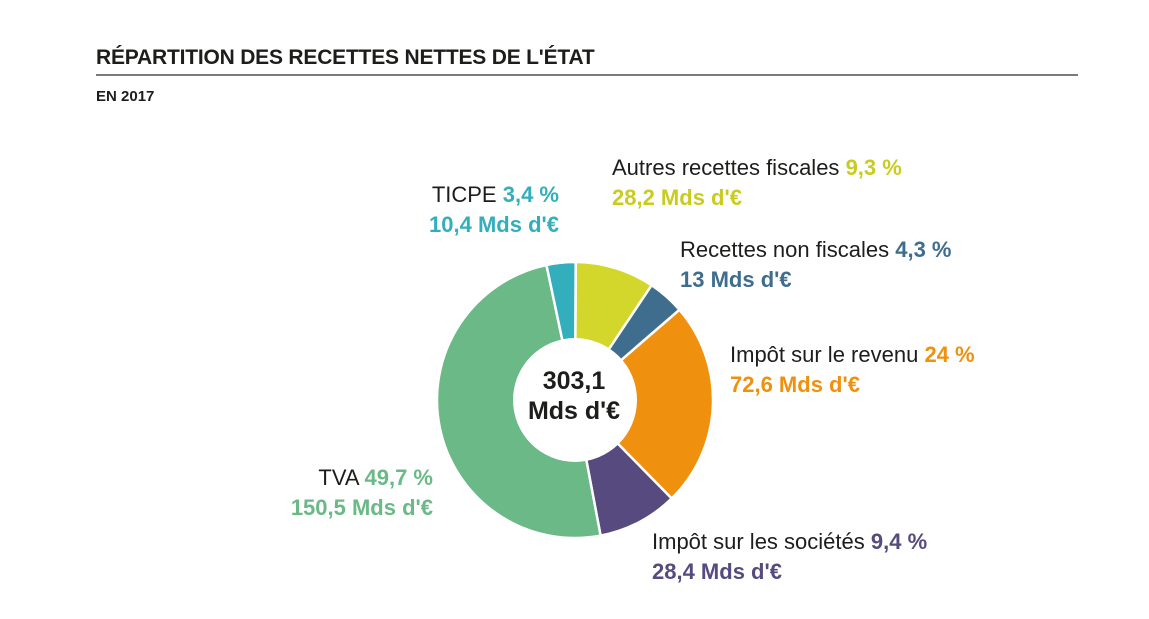  What do you see at coordinates (587, 75) in the screenshot?
I see `title-divider` at bounding box center [587, 75].